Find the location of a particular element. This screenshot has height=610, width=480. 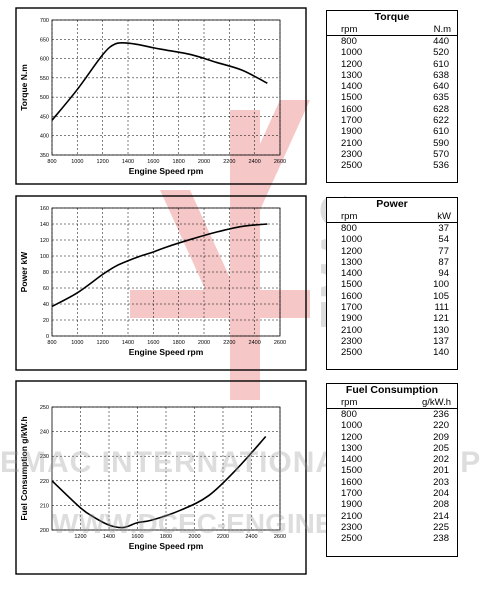

value-cell: 622 is located at coordinates (441, 121).